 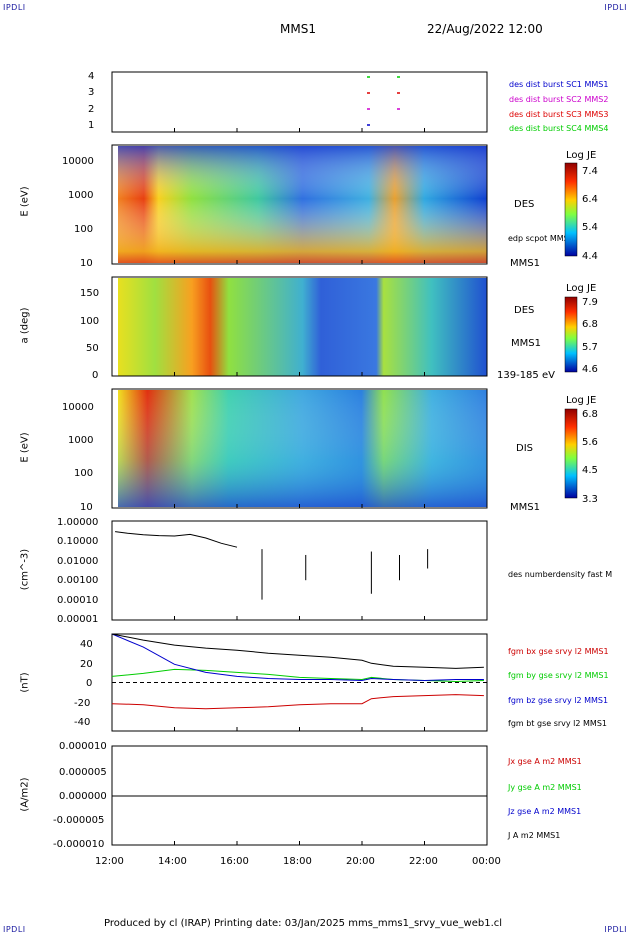 What do you see at coordinates (91, 125) in the screenshot?
I see `burst-ytick-1: 1` at bounding box center [91, 125].